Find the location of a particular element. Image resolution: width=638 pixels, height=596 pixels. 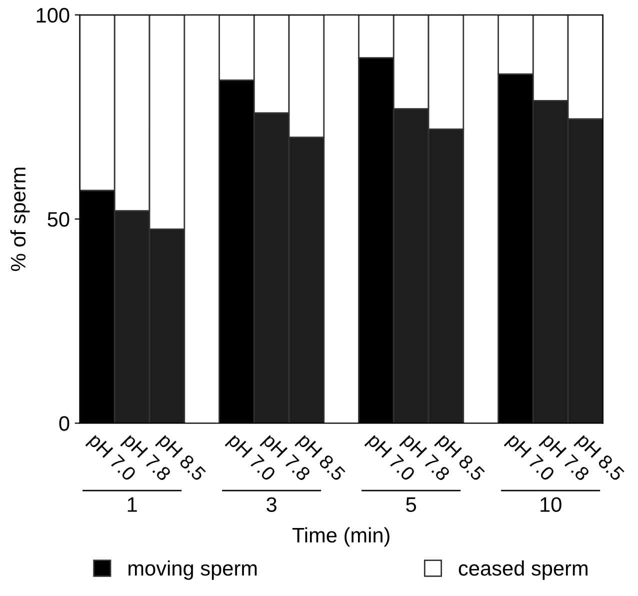

y-tick-label: 0 is located at coordinates (64, 423).